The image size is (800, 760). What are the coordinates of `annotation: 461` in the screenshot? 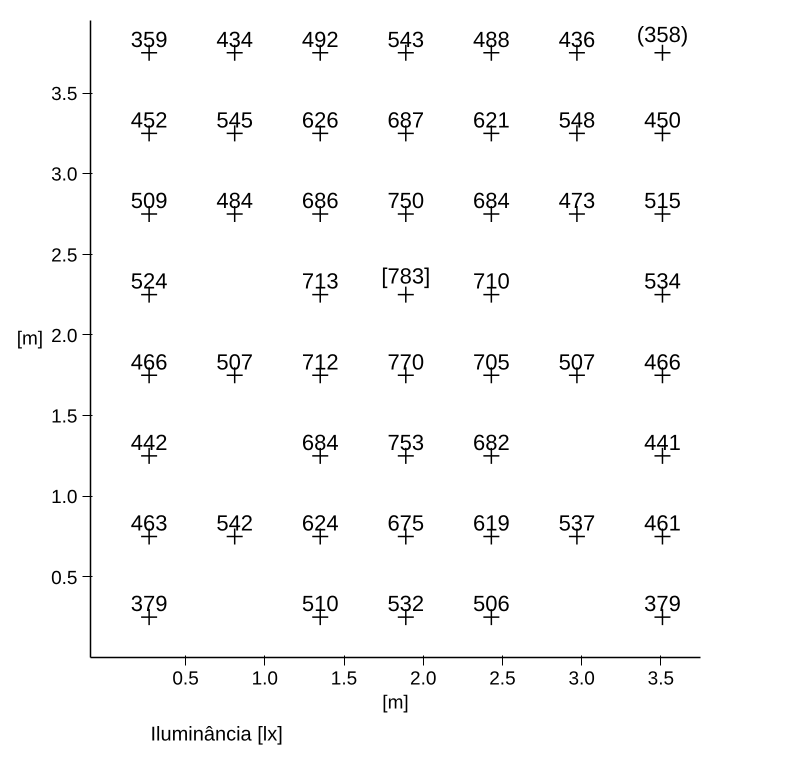 It's located at (662, 523).